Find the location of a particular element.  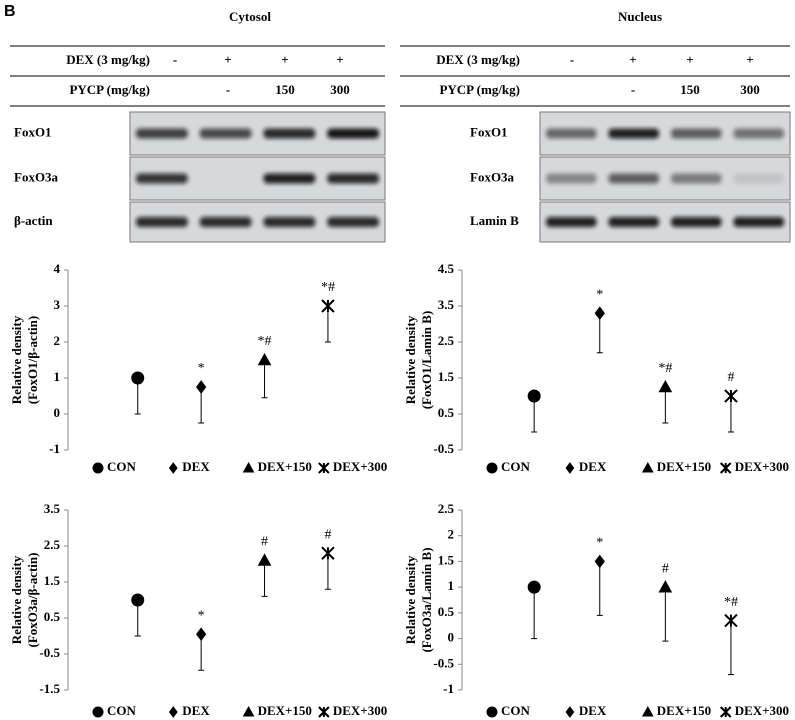

y-tick-label: 2.5 is located at coordinates (446, 340).